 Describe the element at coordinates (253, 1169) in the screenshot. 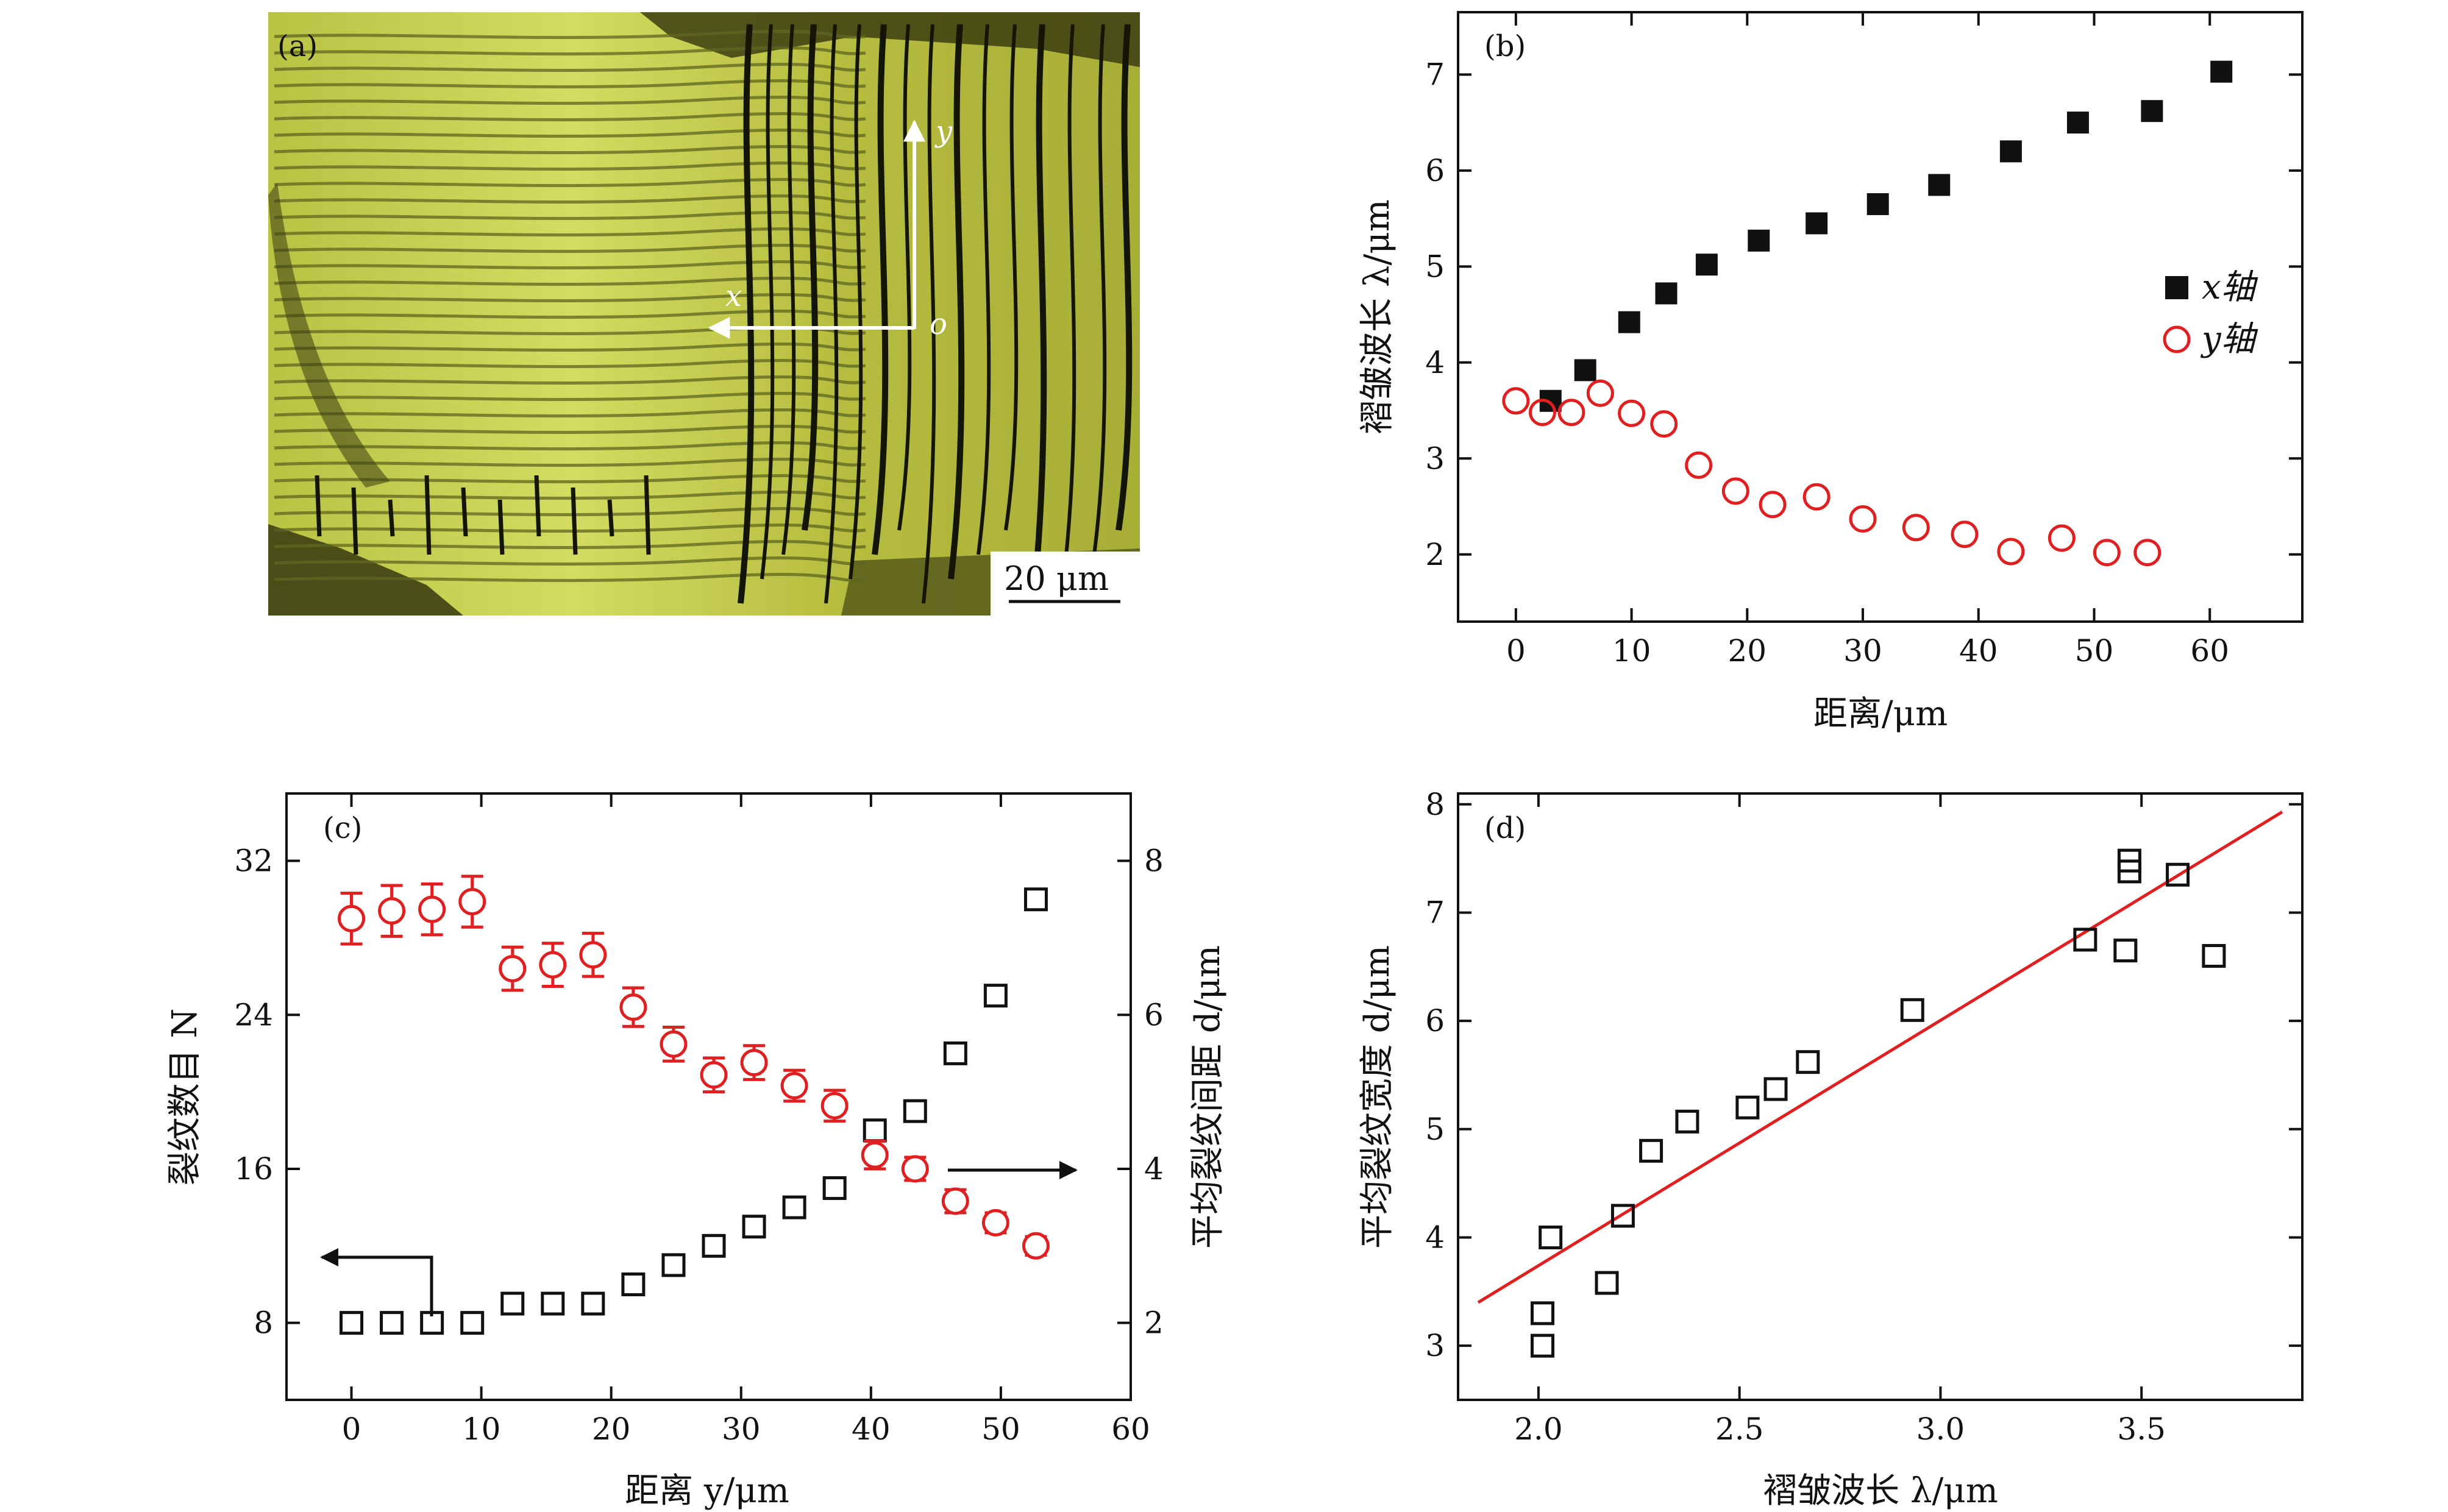

I see `y-tick-label: 16` at that location.